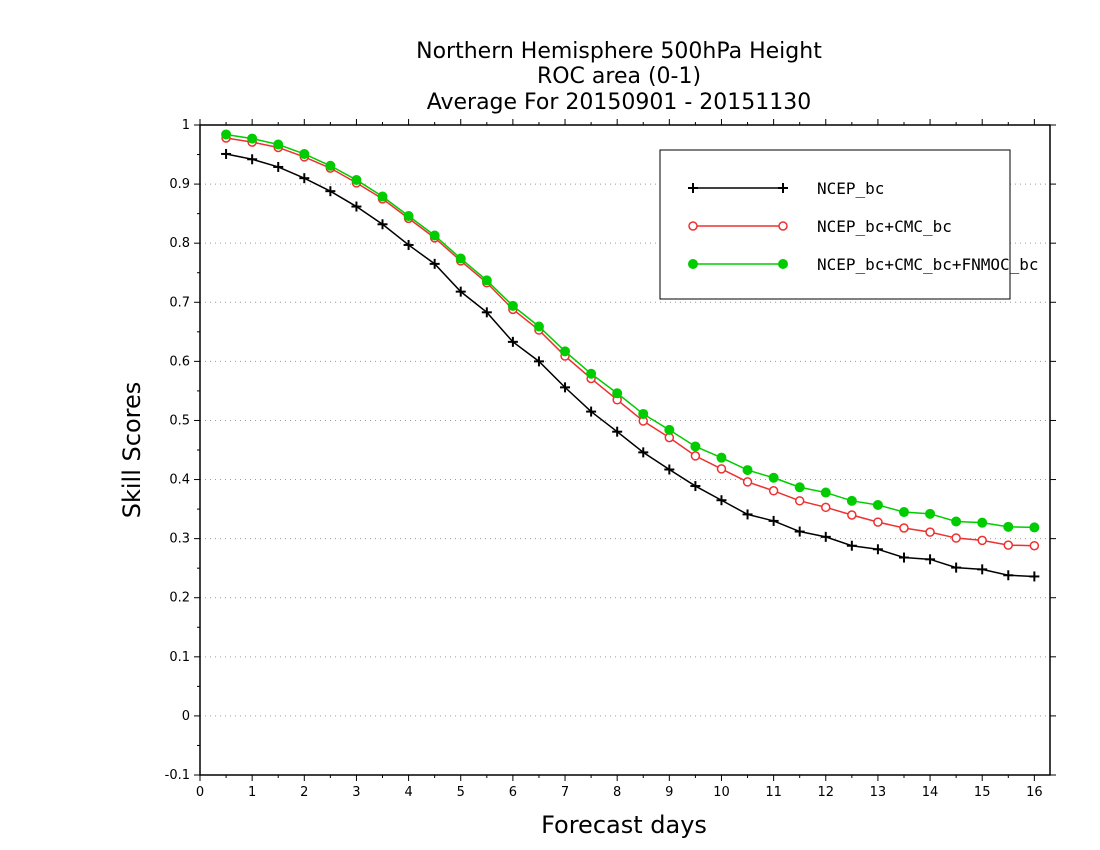  What do you see at coordinates (177, 775) in the screenshot?
I see `y-tick-label-0: -0.1` at bounding box center [177, 775].